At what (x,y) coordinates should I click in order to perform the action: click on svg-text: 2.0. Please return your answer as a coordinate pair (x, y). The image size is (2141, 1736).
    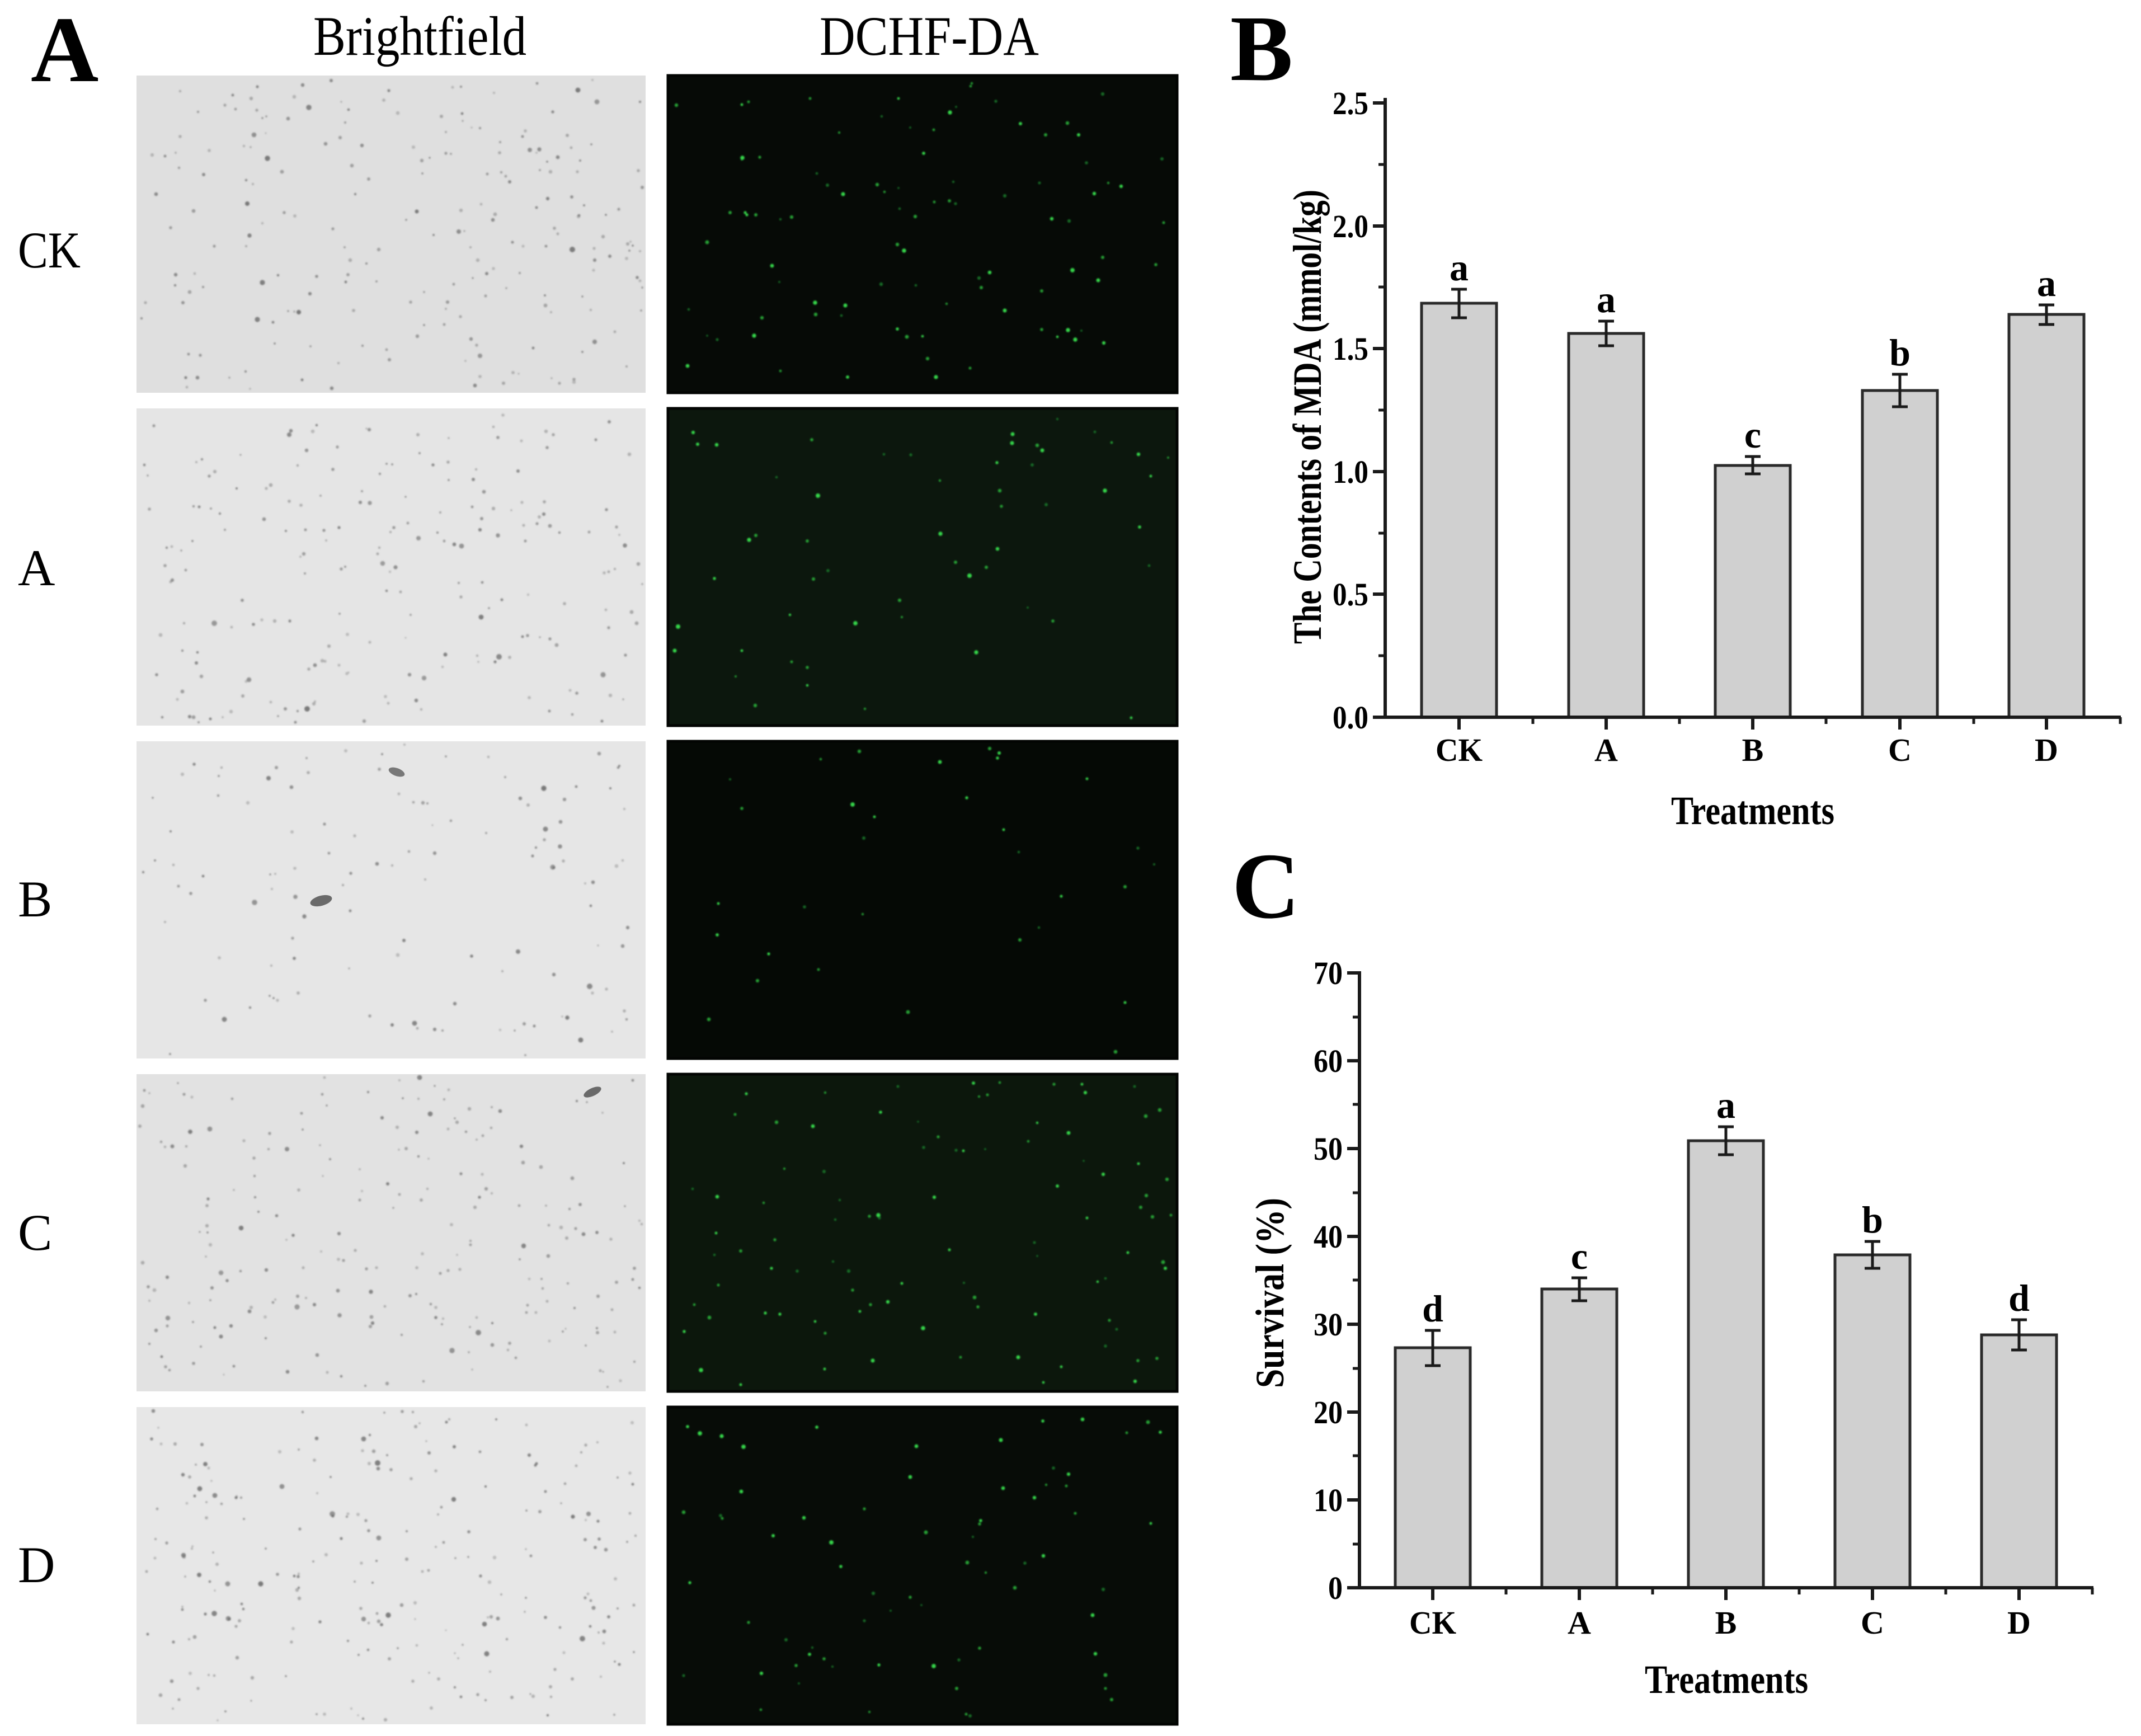
    Looking at the image, I should click on (1350, 226).